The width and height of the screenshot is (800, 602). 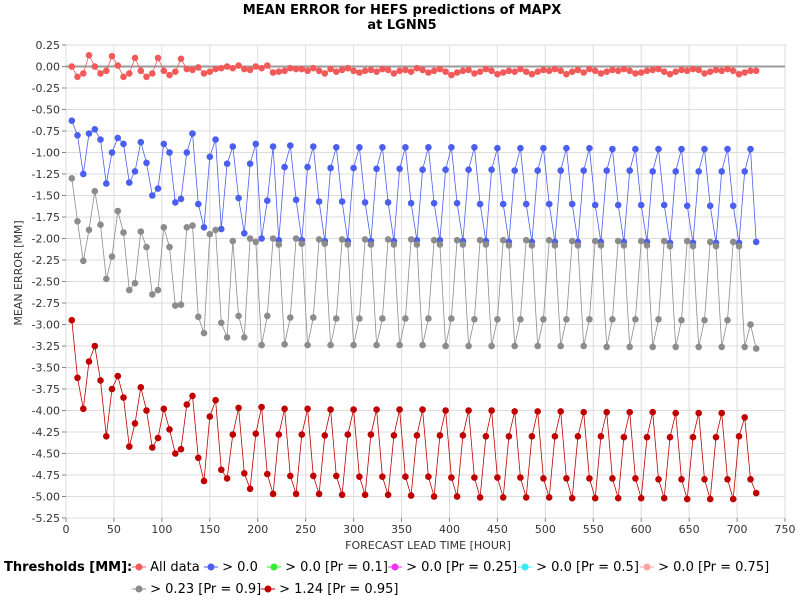 I want to click on x-tick-label: 150, so click(x=209, y=529).